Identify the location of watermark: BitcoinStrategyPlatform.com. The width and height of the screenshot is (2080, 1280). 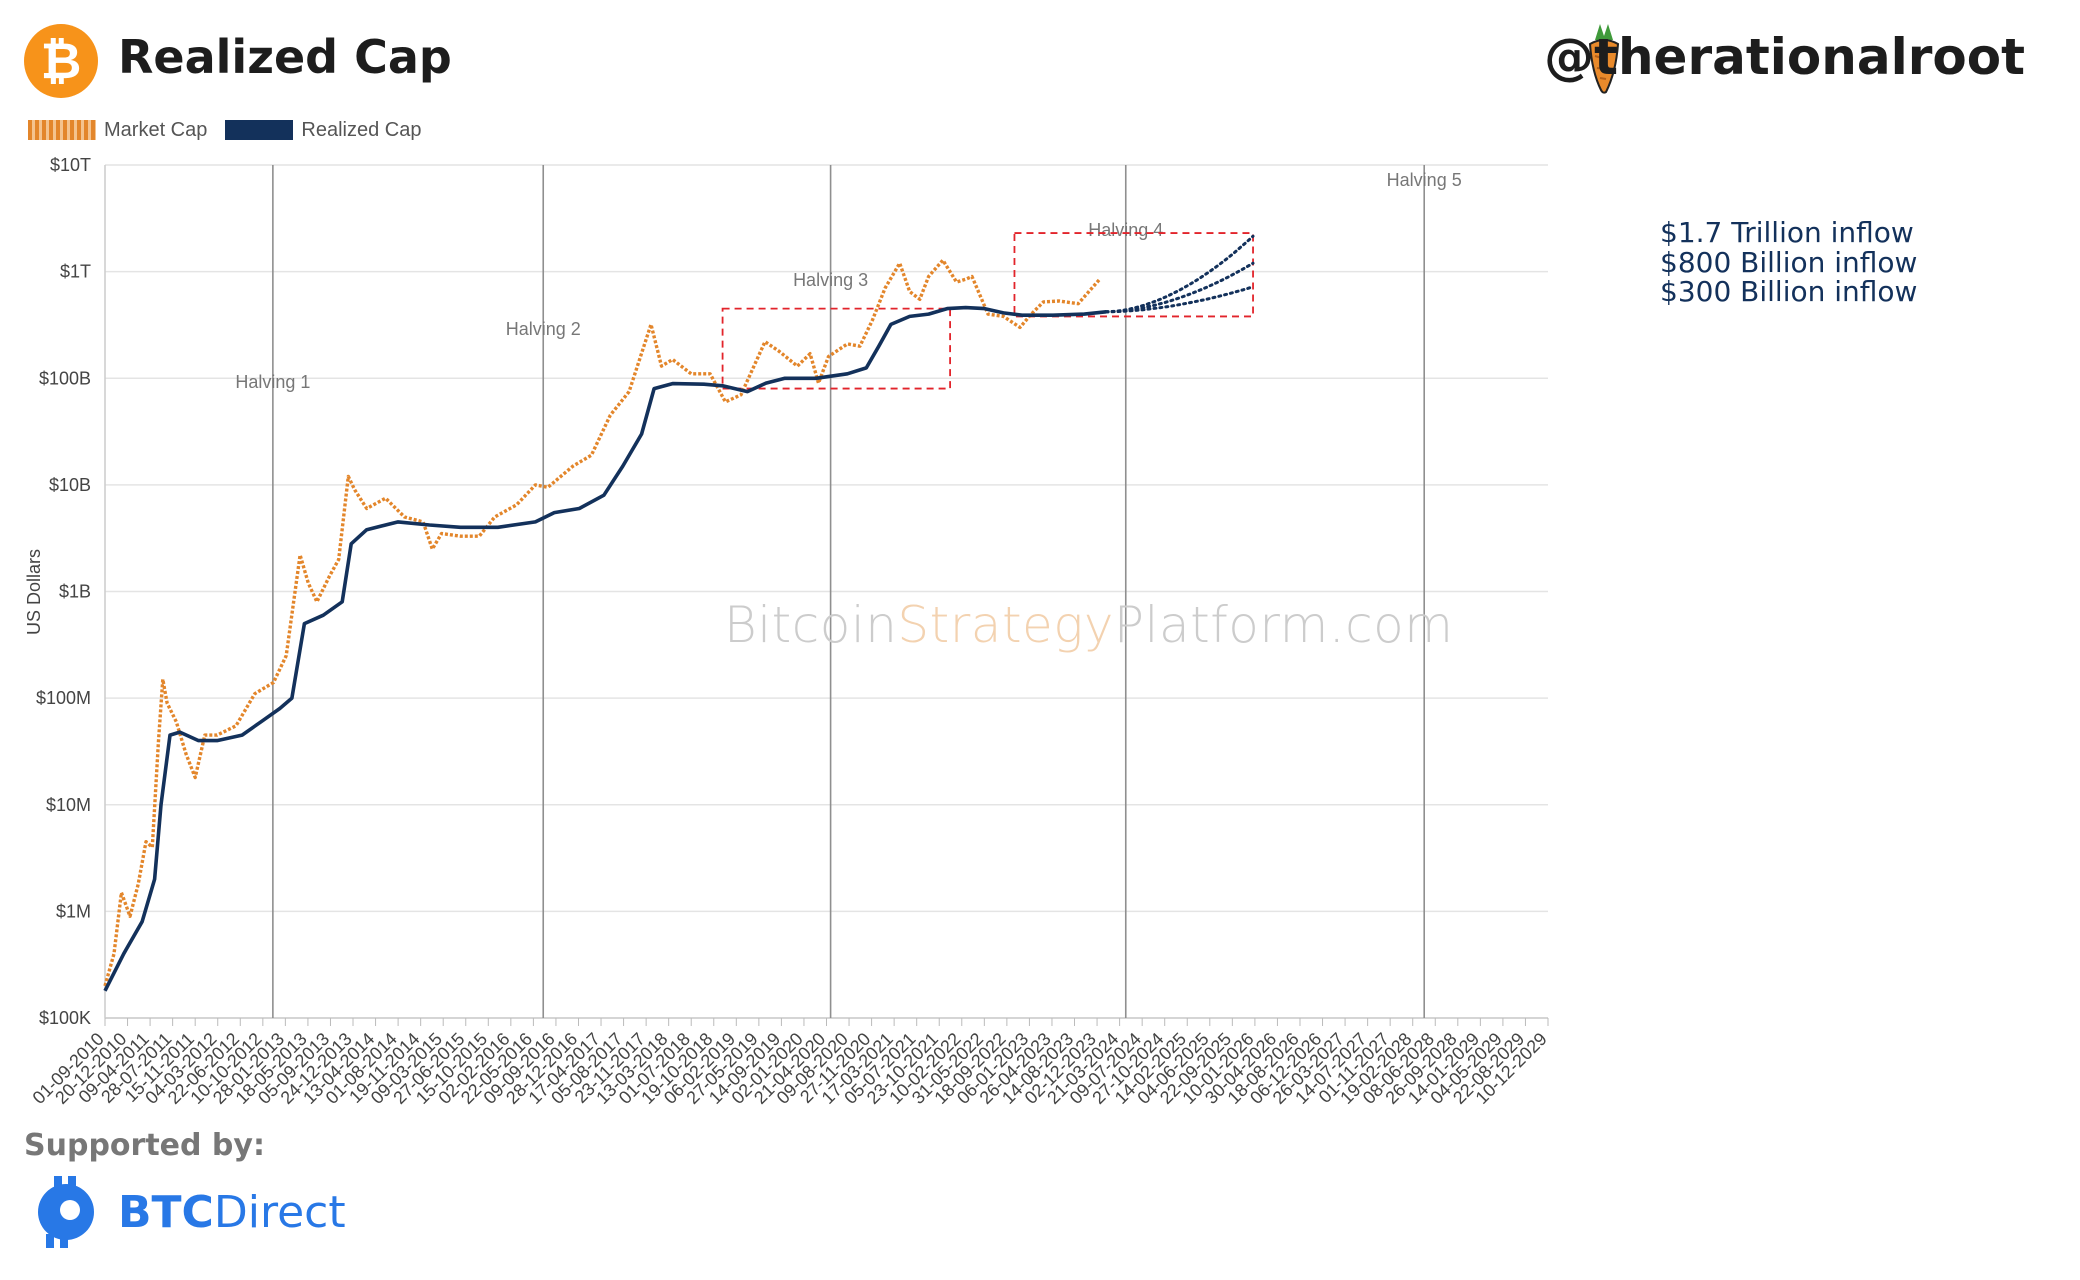
(1088, 625).